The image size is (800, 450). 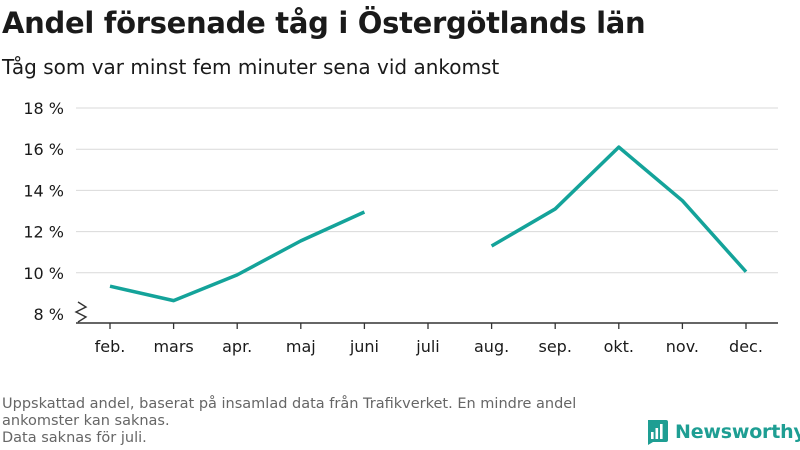 I want to click on x-tick-label: nov., so click(x=682, y=346).